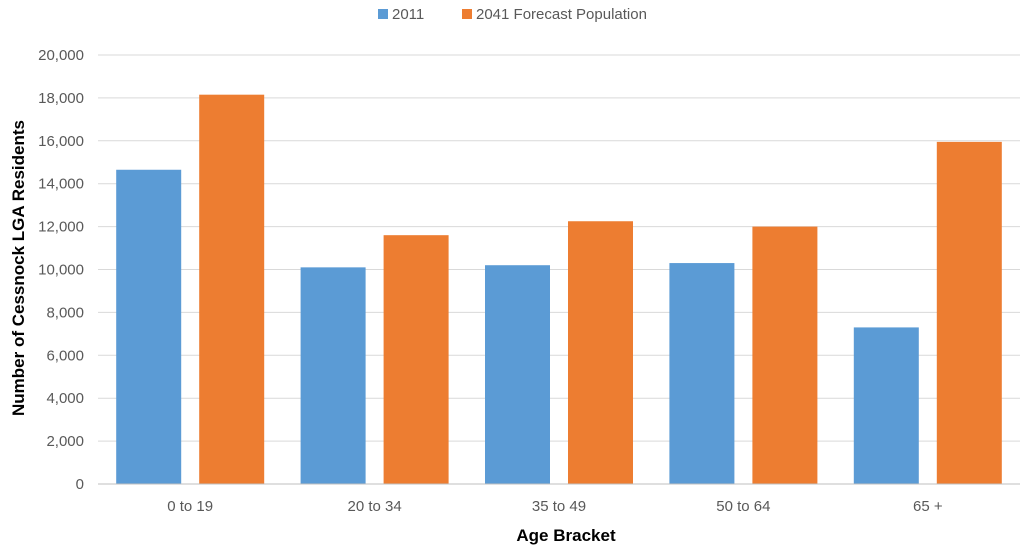 The image size is (1023, 552). I want to click on legend-label: 2041 Forecast Population, so click(561, 14).